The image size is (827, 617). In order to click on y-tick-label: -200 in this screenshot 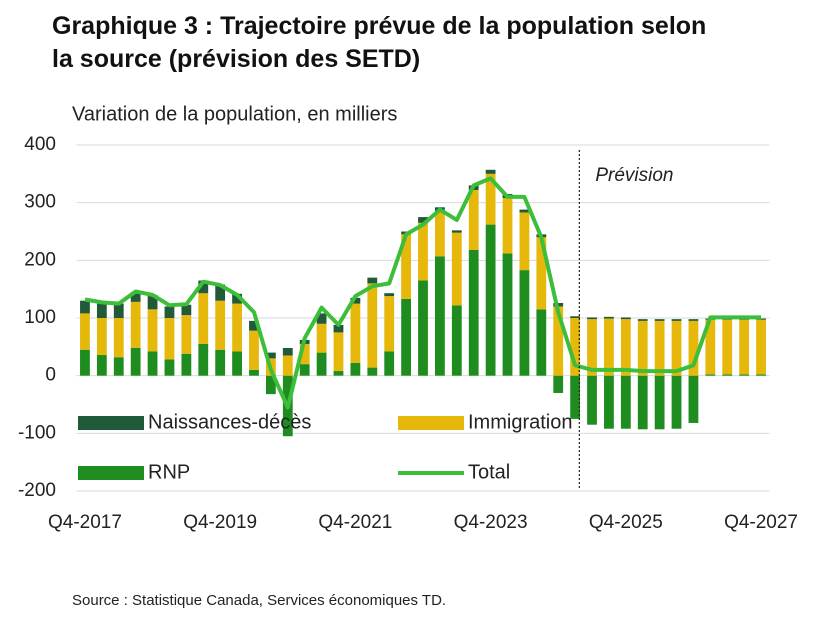, I will do `click(37, 490)`.